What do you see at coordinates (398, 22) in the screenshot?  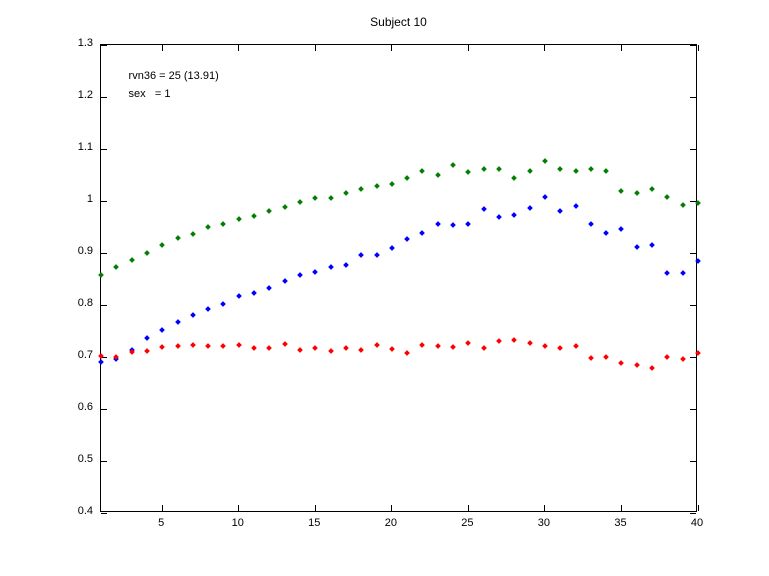 I see `chart-title: Subject 10` at bounding box center [398, 22].